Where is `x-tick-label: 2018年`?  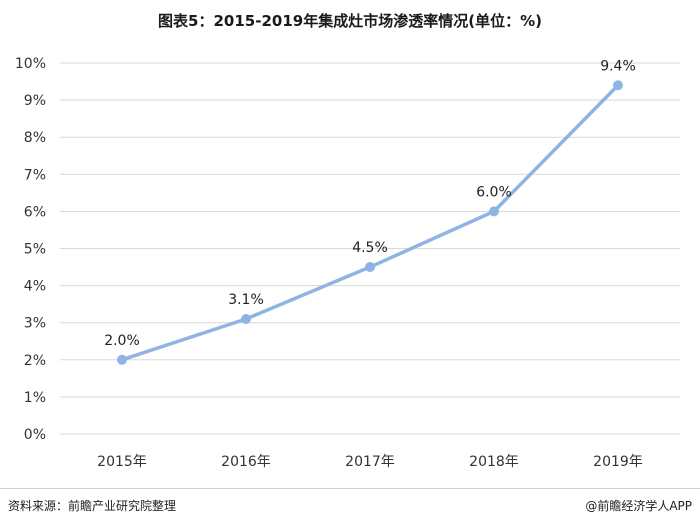 x-tick-label: 2018年 is located at coordinates (494, 462).